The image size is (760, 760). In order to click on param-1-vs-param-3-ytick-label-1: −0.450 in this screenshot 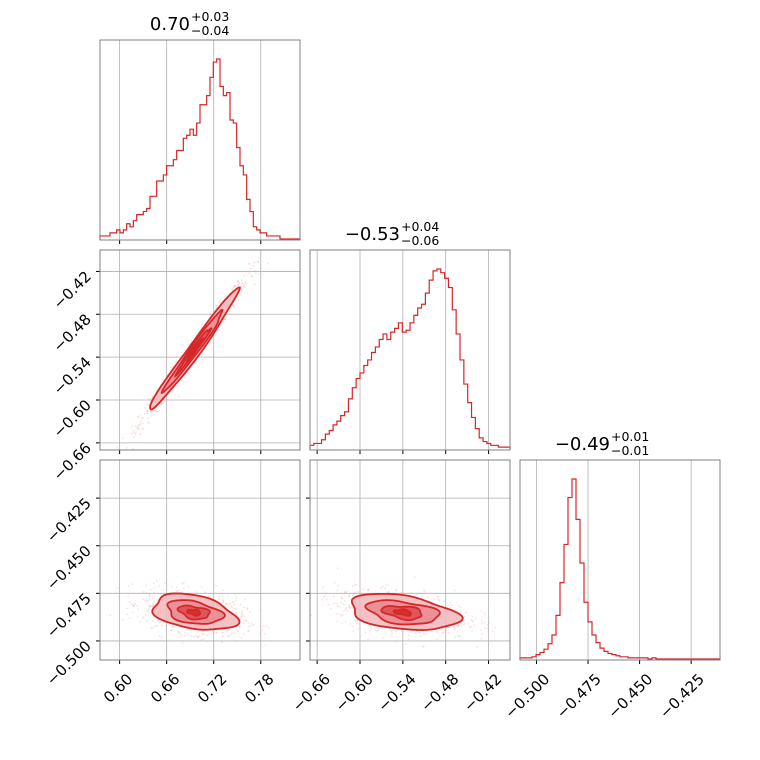, I will do `click(69, 568)`.